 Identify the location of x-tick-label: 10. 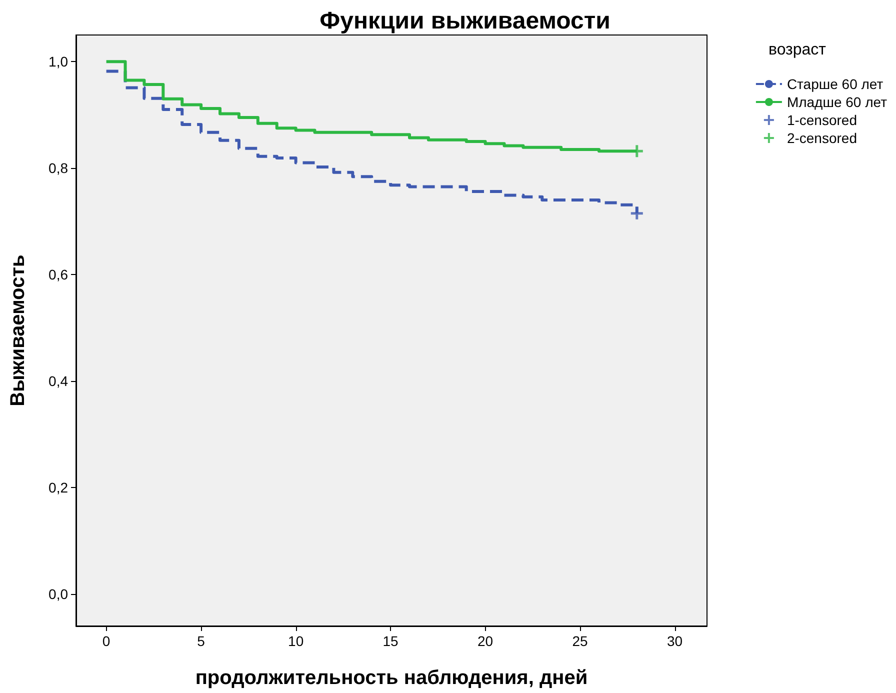
(296, 641).